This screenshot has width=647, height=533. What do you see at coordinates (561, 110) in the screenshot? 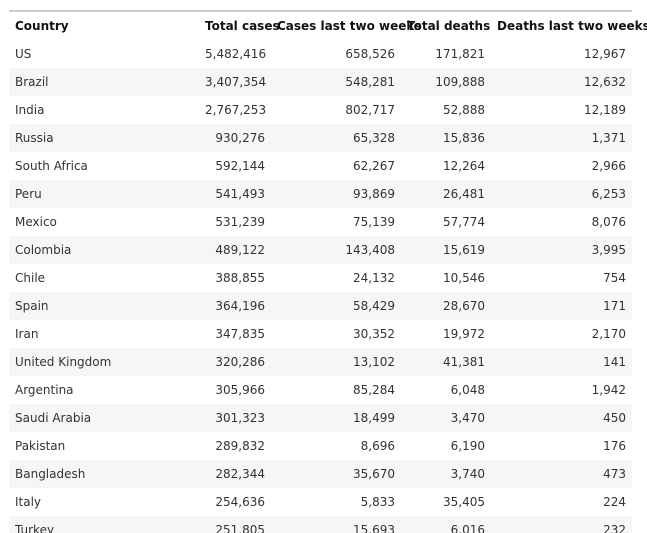
I see `cell-deaths-last-two-weeks: 12,189` at bounding box center [561, 110].